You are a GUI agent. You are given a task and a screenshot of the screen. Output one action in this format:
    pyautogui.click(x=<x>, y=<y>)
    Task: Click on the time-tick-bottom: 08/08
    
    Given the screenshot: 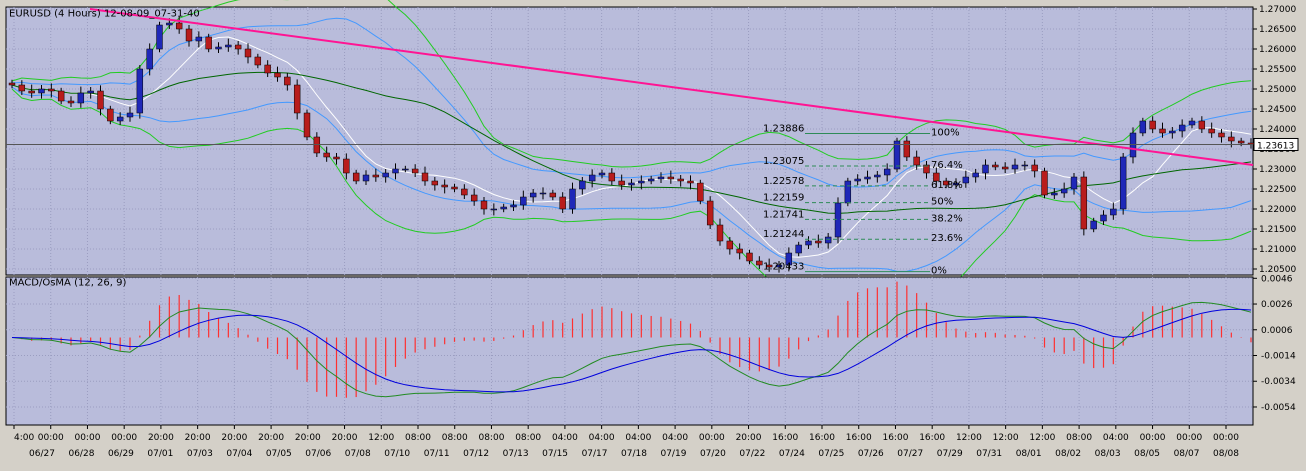 What is the action you would take?
    pyautogui.click(x=1226, y=454)
    